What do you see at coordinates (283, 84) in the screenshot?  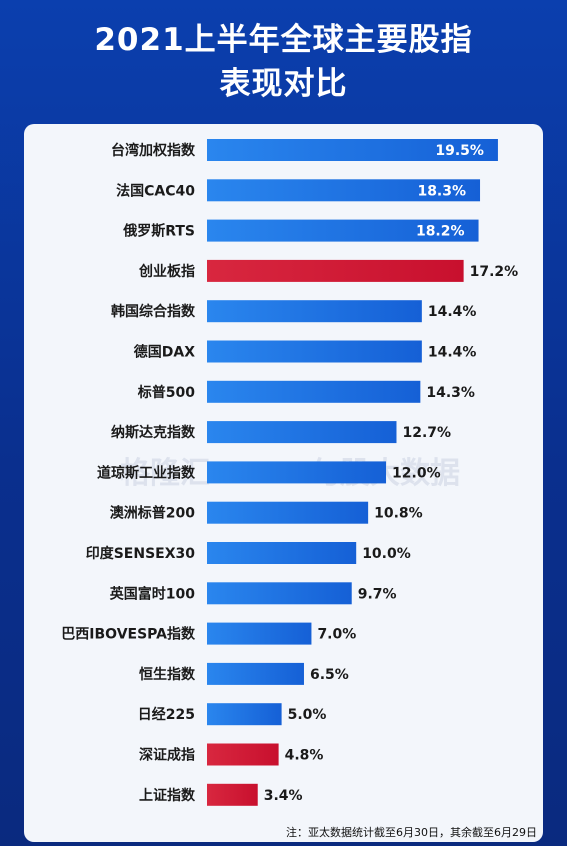 I see `title-line-2: 表现对比` at bounding box center [283, 84].